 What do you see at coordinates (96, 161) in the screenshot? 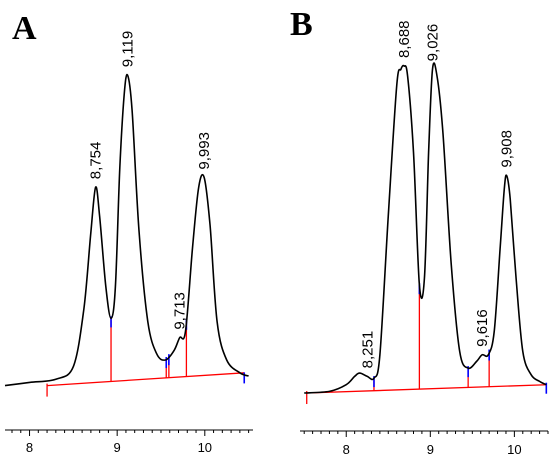
I see `peak-label: 8,754` at bounding box center [96, 161].